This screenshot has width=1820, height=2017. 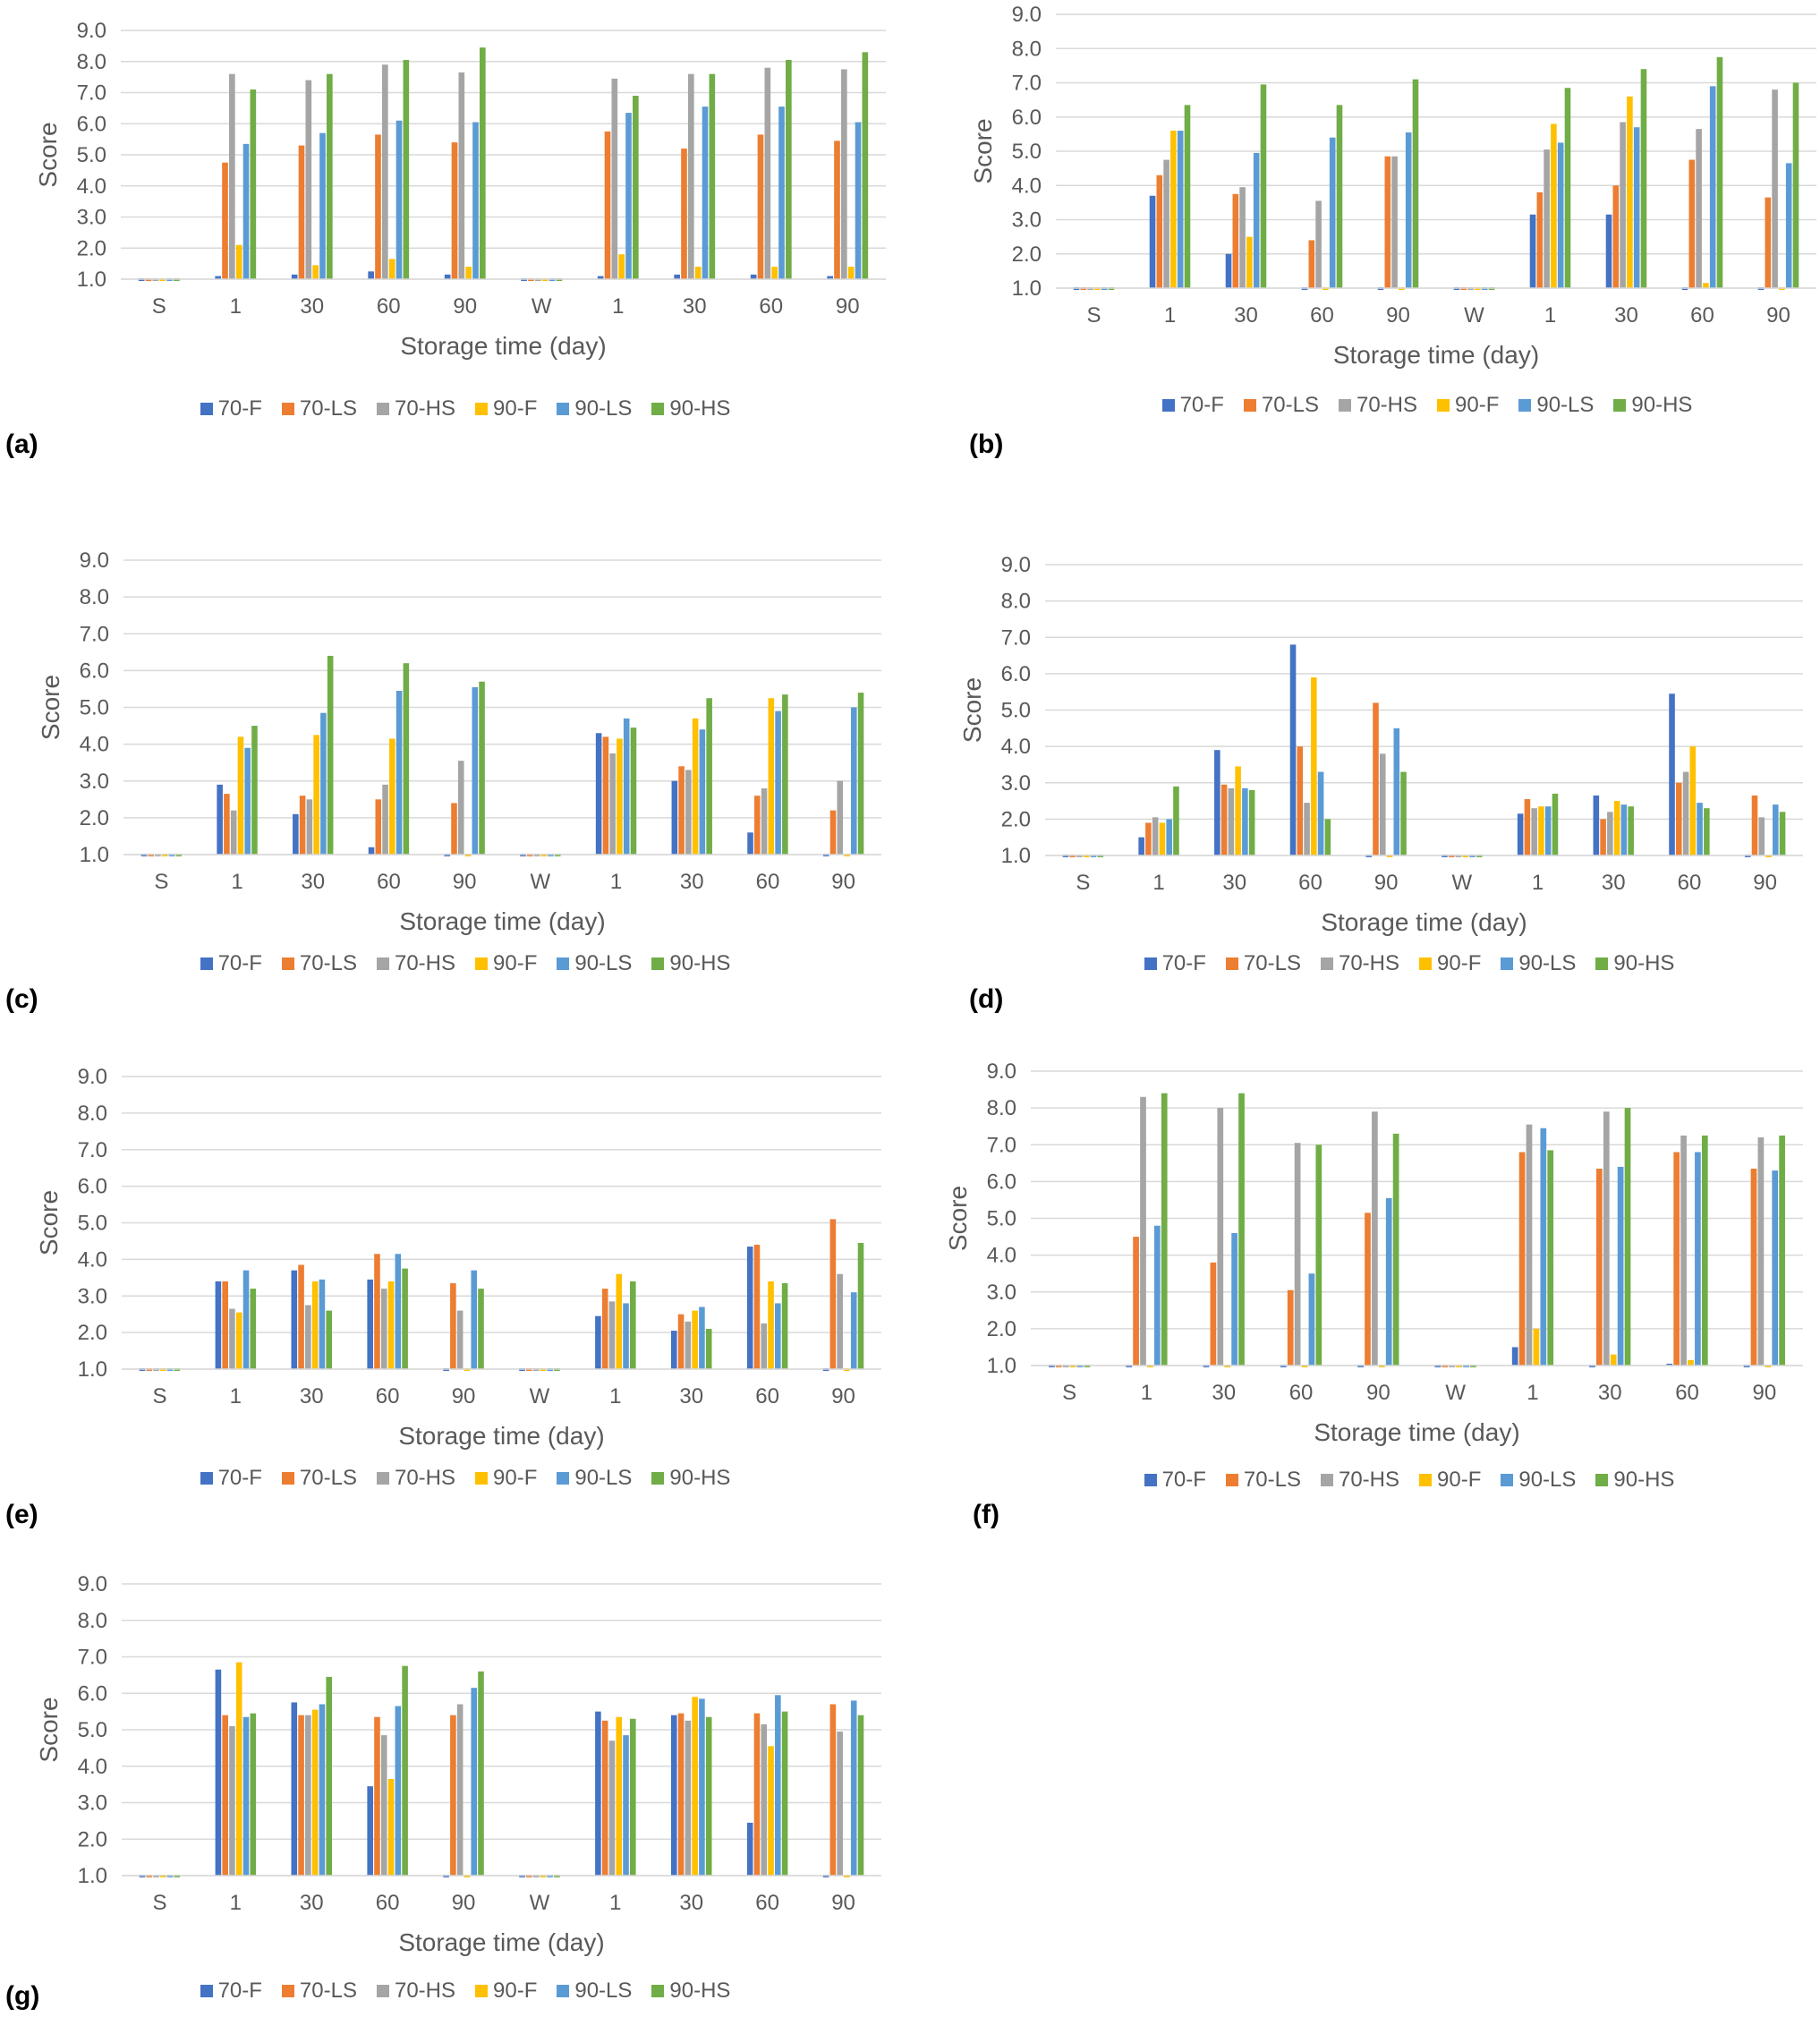 What do you see at coordinates (563, 409) in the screenshot?
I see `legend-swatch-a-90-LS` at bounding box center [563, 409].